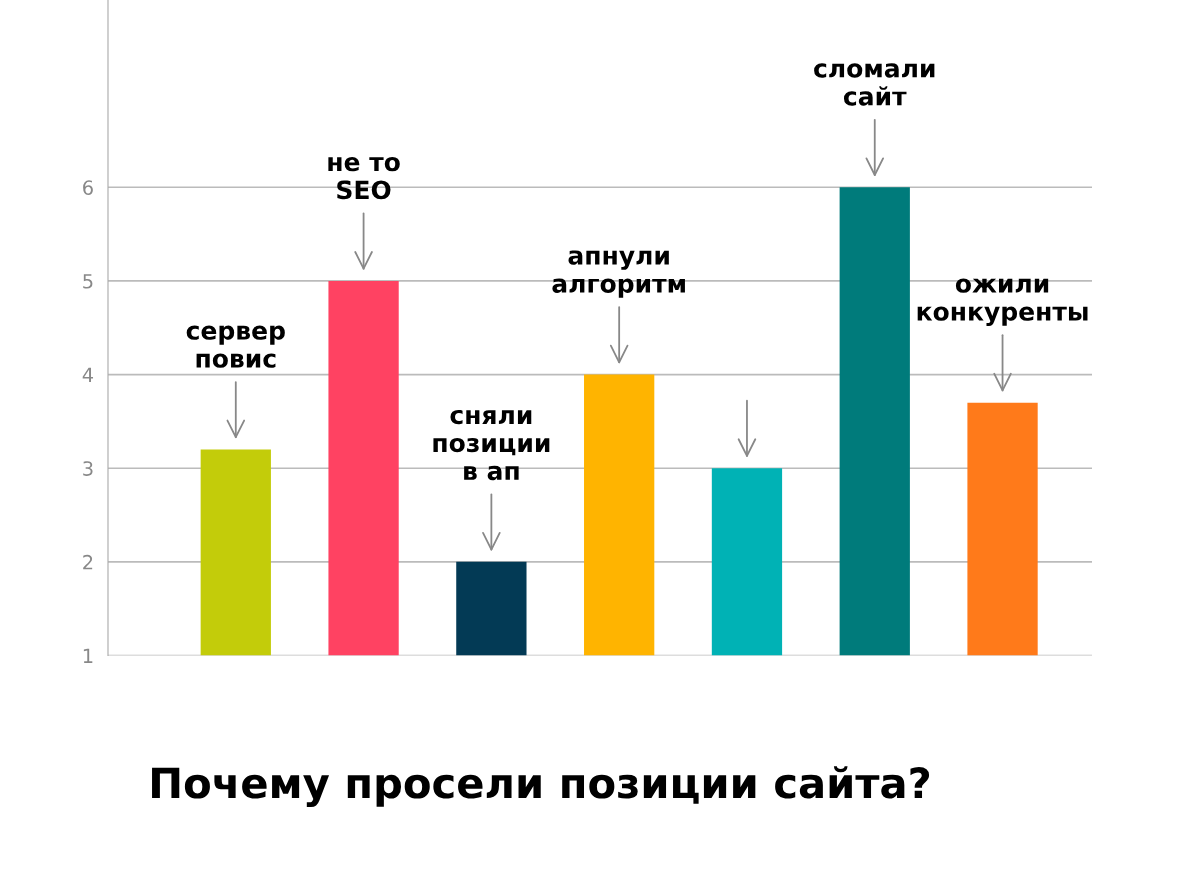 The image size is (1200, 874). Describe the element at coordinates (541, 787) in the screenshot. I see `text: Почему просели позиции сайта?` at that location.